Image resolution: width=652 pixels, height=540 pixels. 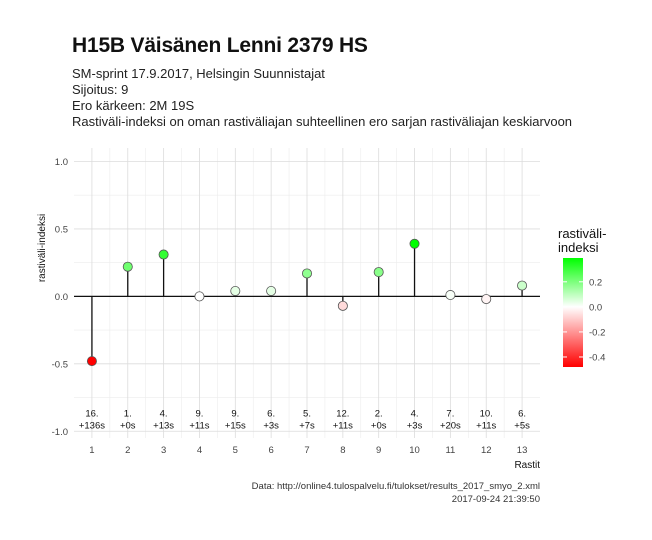 I want to click on x-axis-title: Rastit, so click(x=527, y=465).